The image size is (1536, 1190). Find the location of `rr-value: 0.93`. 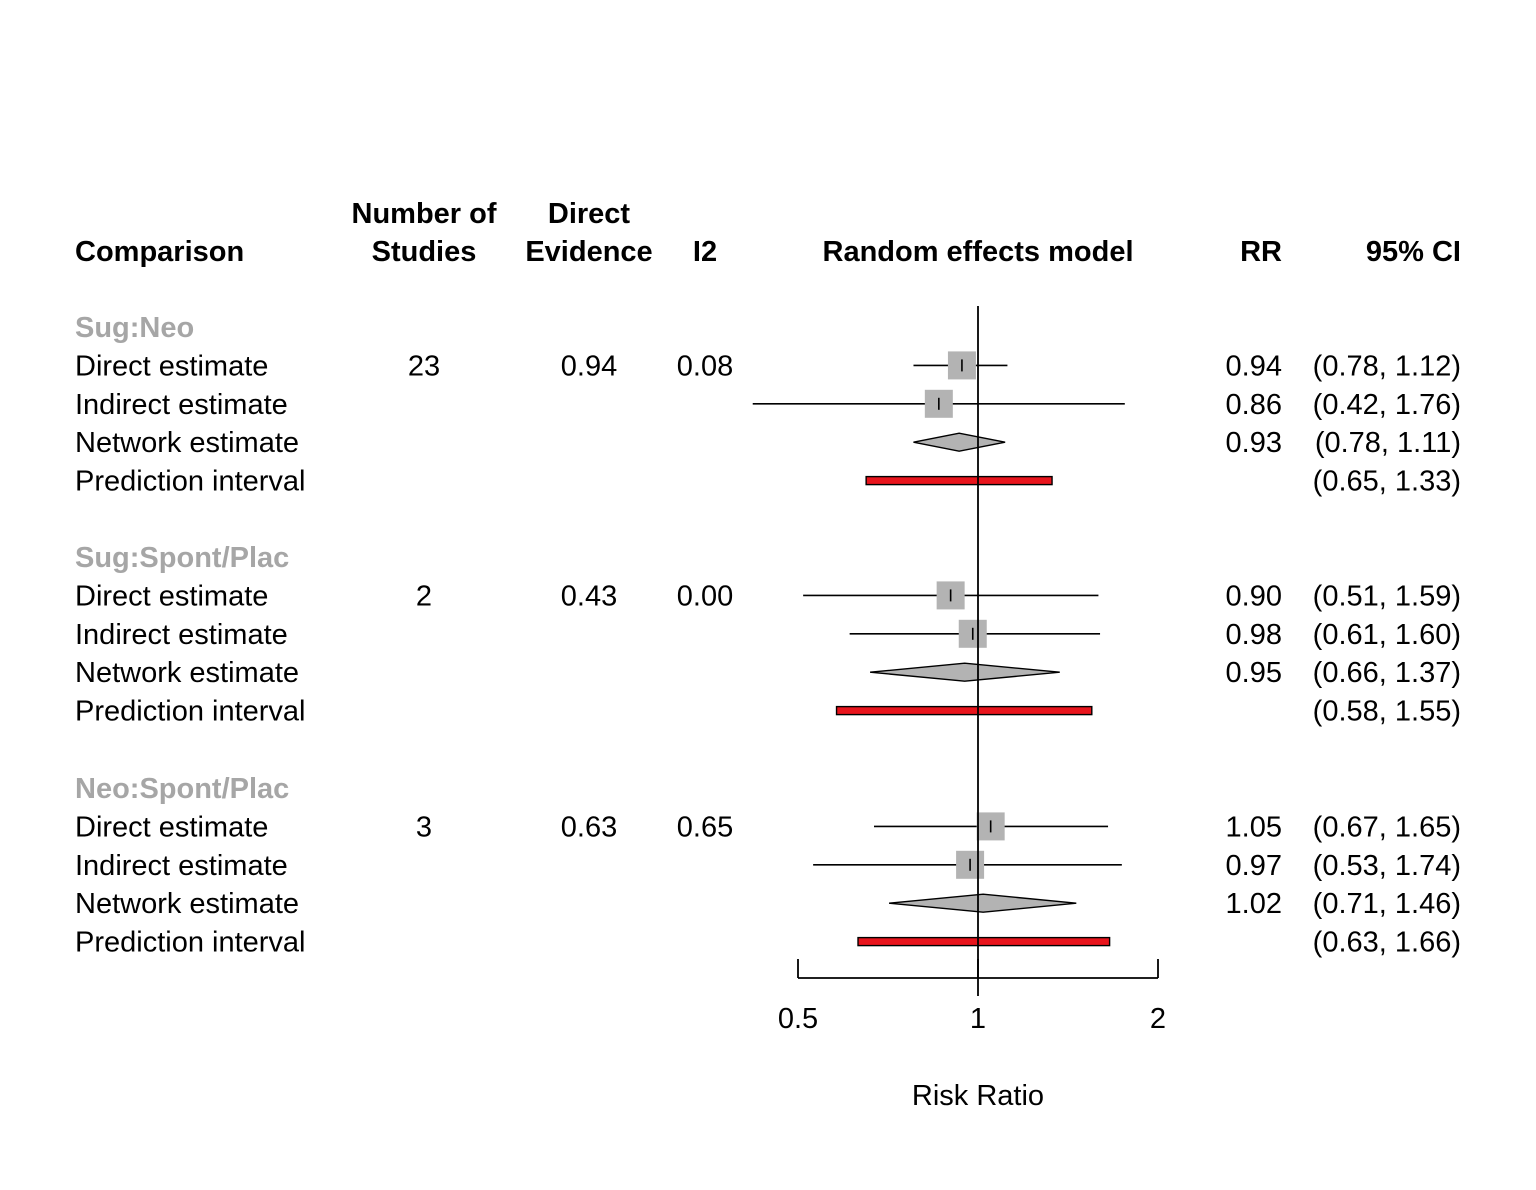

rr-value: 0.93 is located at coordinates (1254, 443).